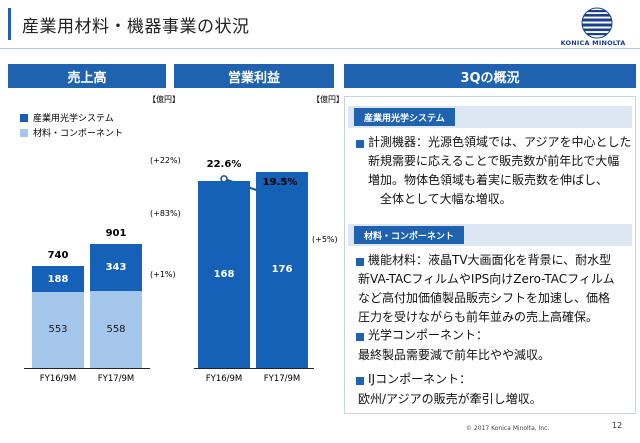 This screenshot has height=443, width=640. I want to click on text-line: 増加。物体色領域も着実に販売数を伸ばし、, so click(488, 180).